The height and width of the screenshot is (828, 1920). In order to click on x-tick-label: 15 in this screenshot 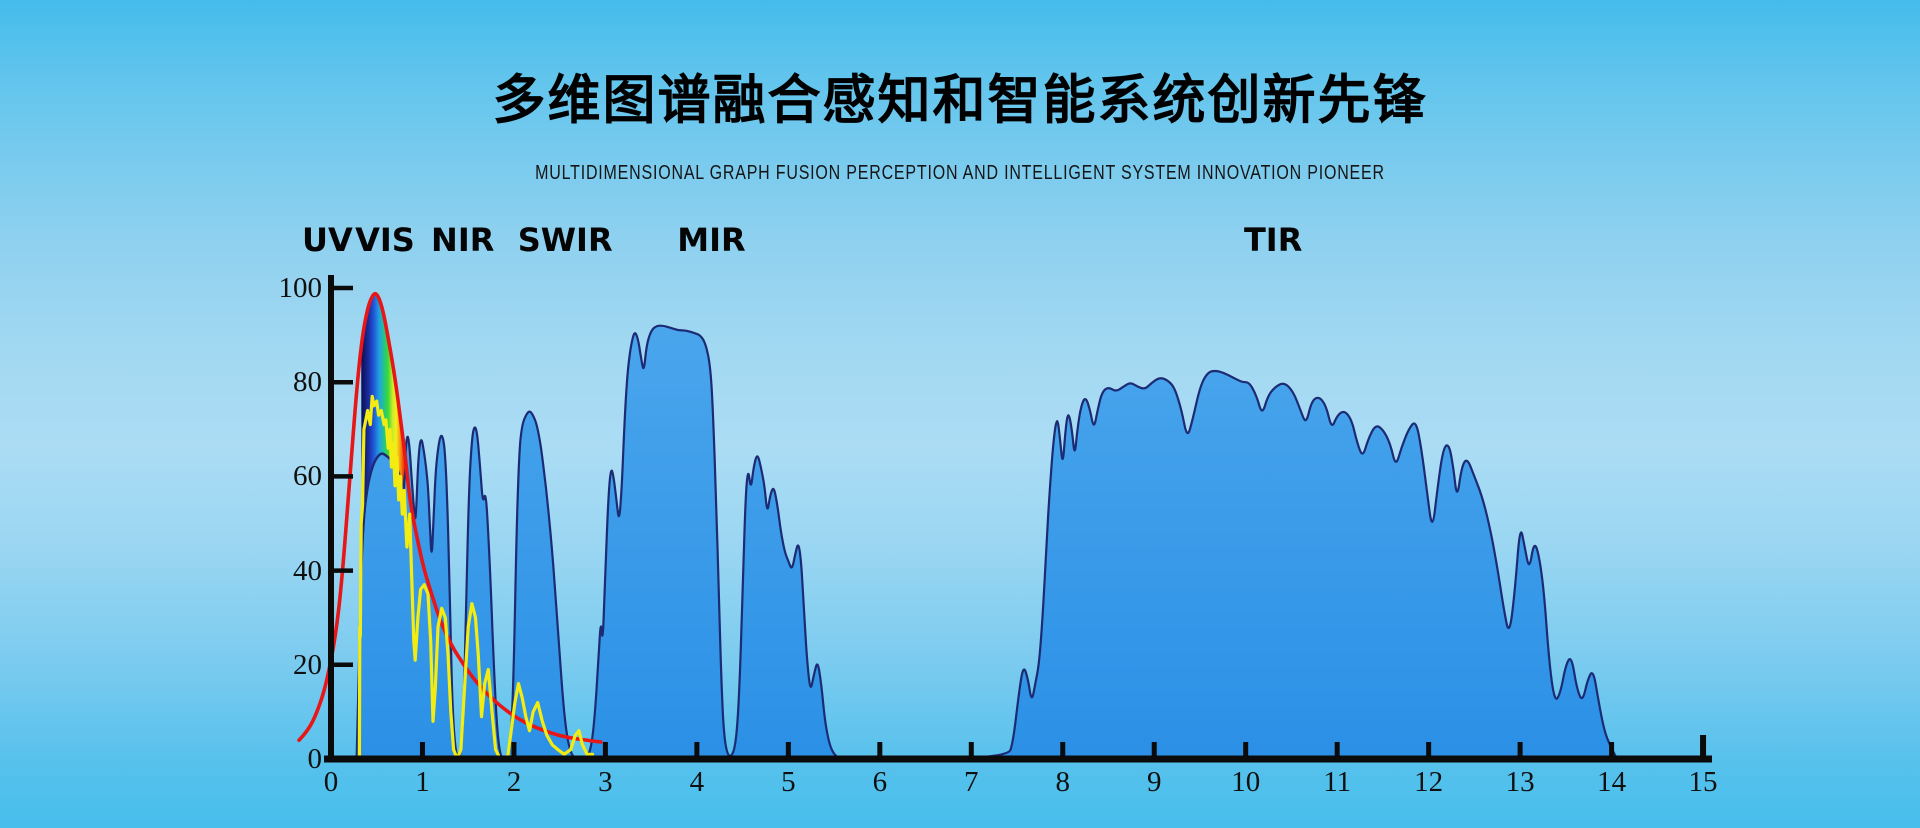, I will do `click(1703, 782)`.